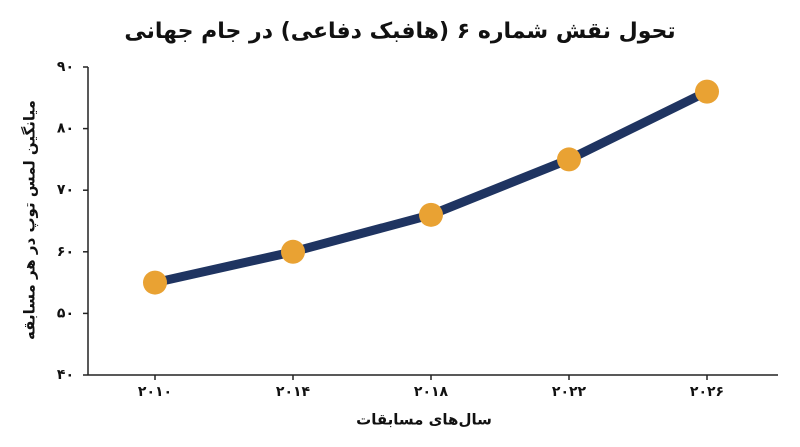 The image size is (800, 447). I want to click on y-tick-label: ۵۰, so click(65, 313).